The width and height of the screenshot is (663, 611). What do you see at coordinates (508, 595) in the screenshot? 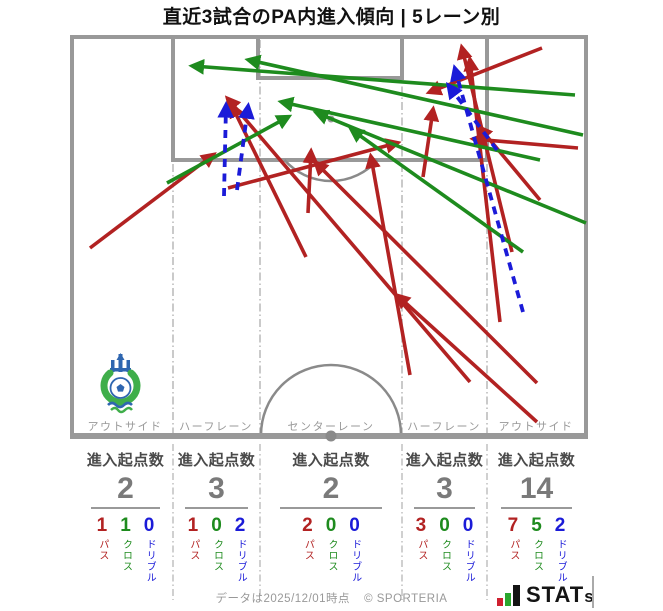
I see `bar-chart-icon` at bounding box center [508, 595].